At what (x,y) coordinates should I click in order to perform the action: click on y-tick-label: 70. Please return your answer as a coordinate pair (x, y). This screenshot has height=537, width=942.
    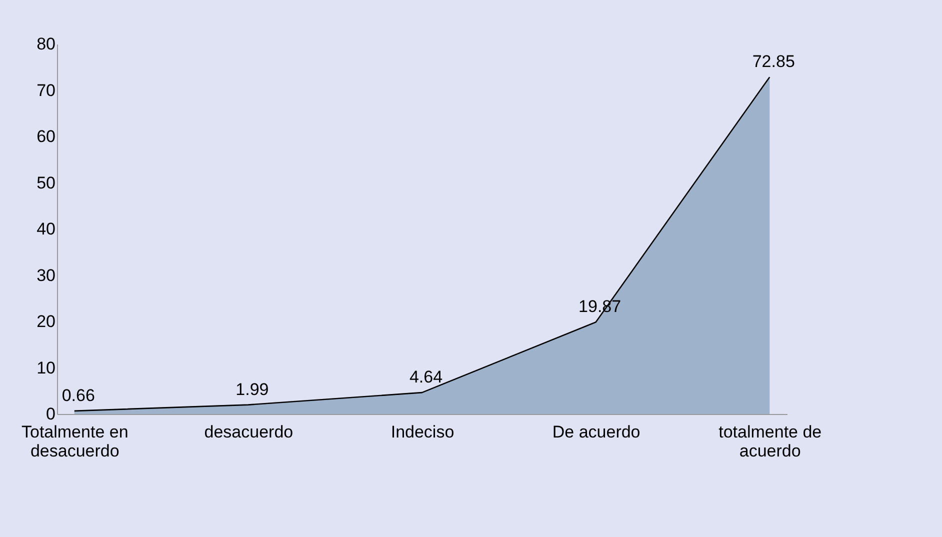
    Looking at the image, I should click on (46, 90).